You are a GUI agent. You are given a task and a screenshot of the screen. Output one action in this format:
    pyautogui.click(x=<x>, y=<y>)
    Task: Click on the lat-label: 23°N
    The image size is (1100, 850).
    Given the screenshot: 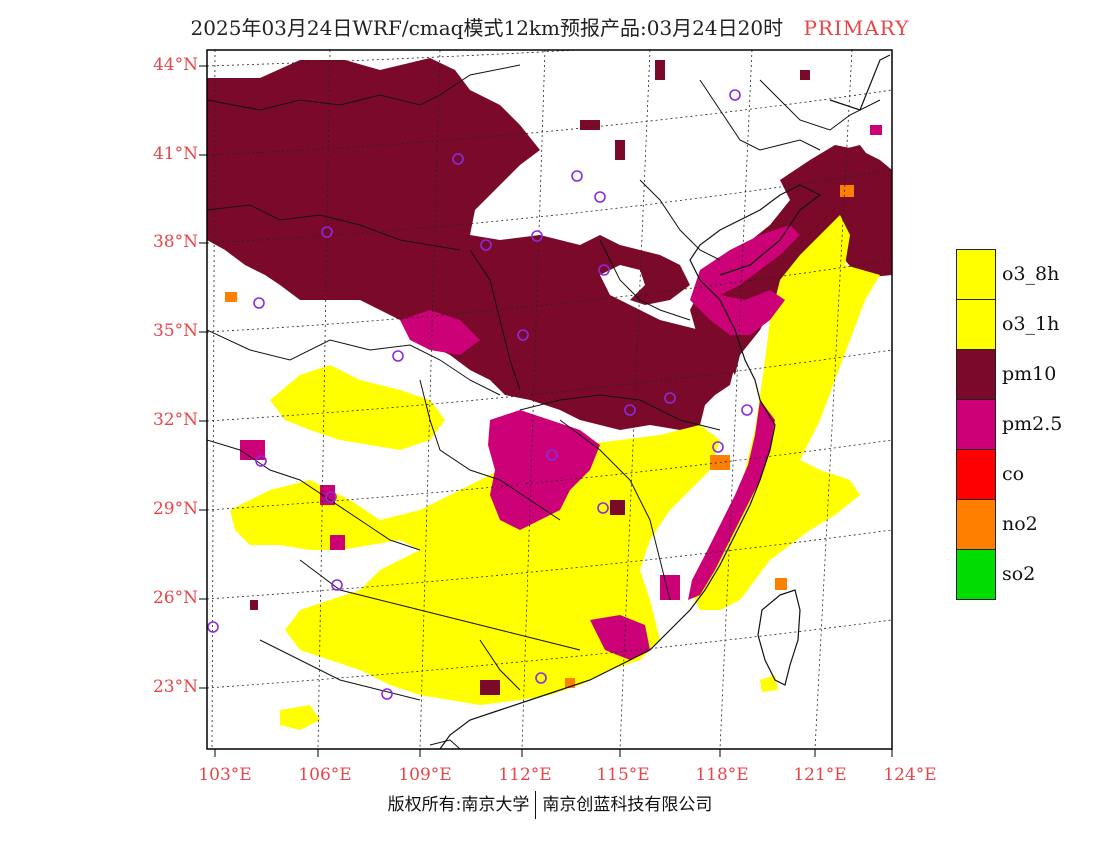 What is the action you would take?
    pyautogui.click(x=175, y=687)
    